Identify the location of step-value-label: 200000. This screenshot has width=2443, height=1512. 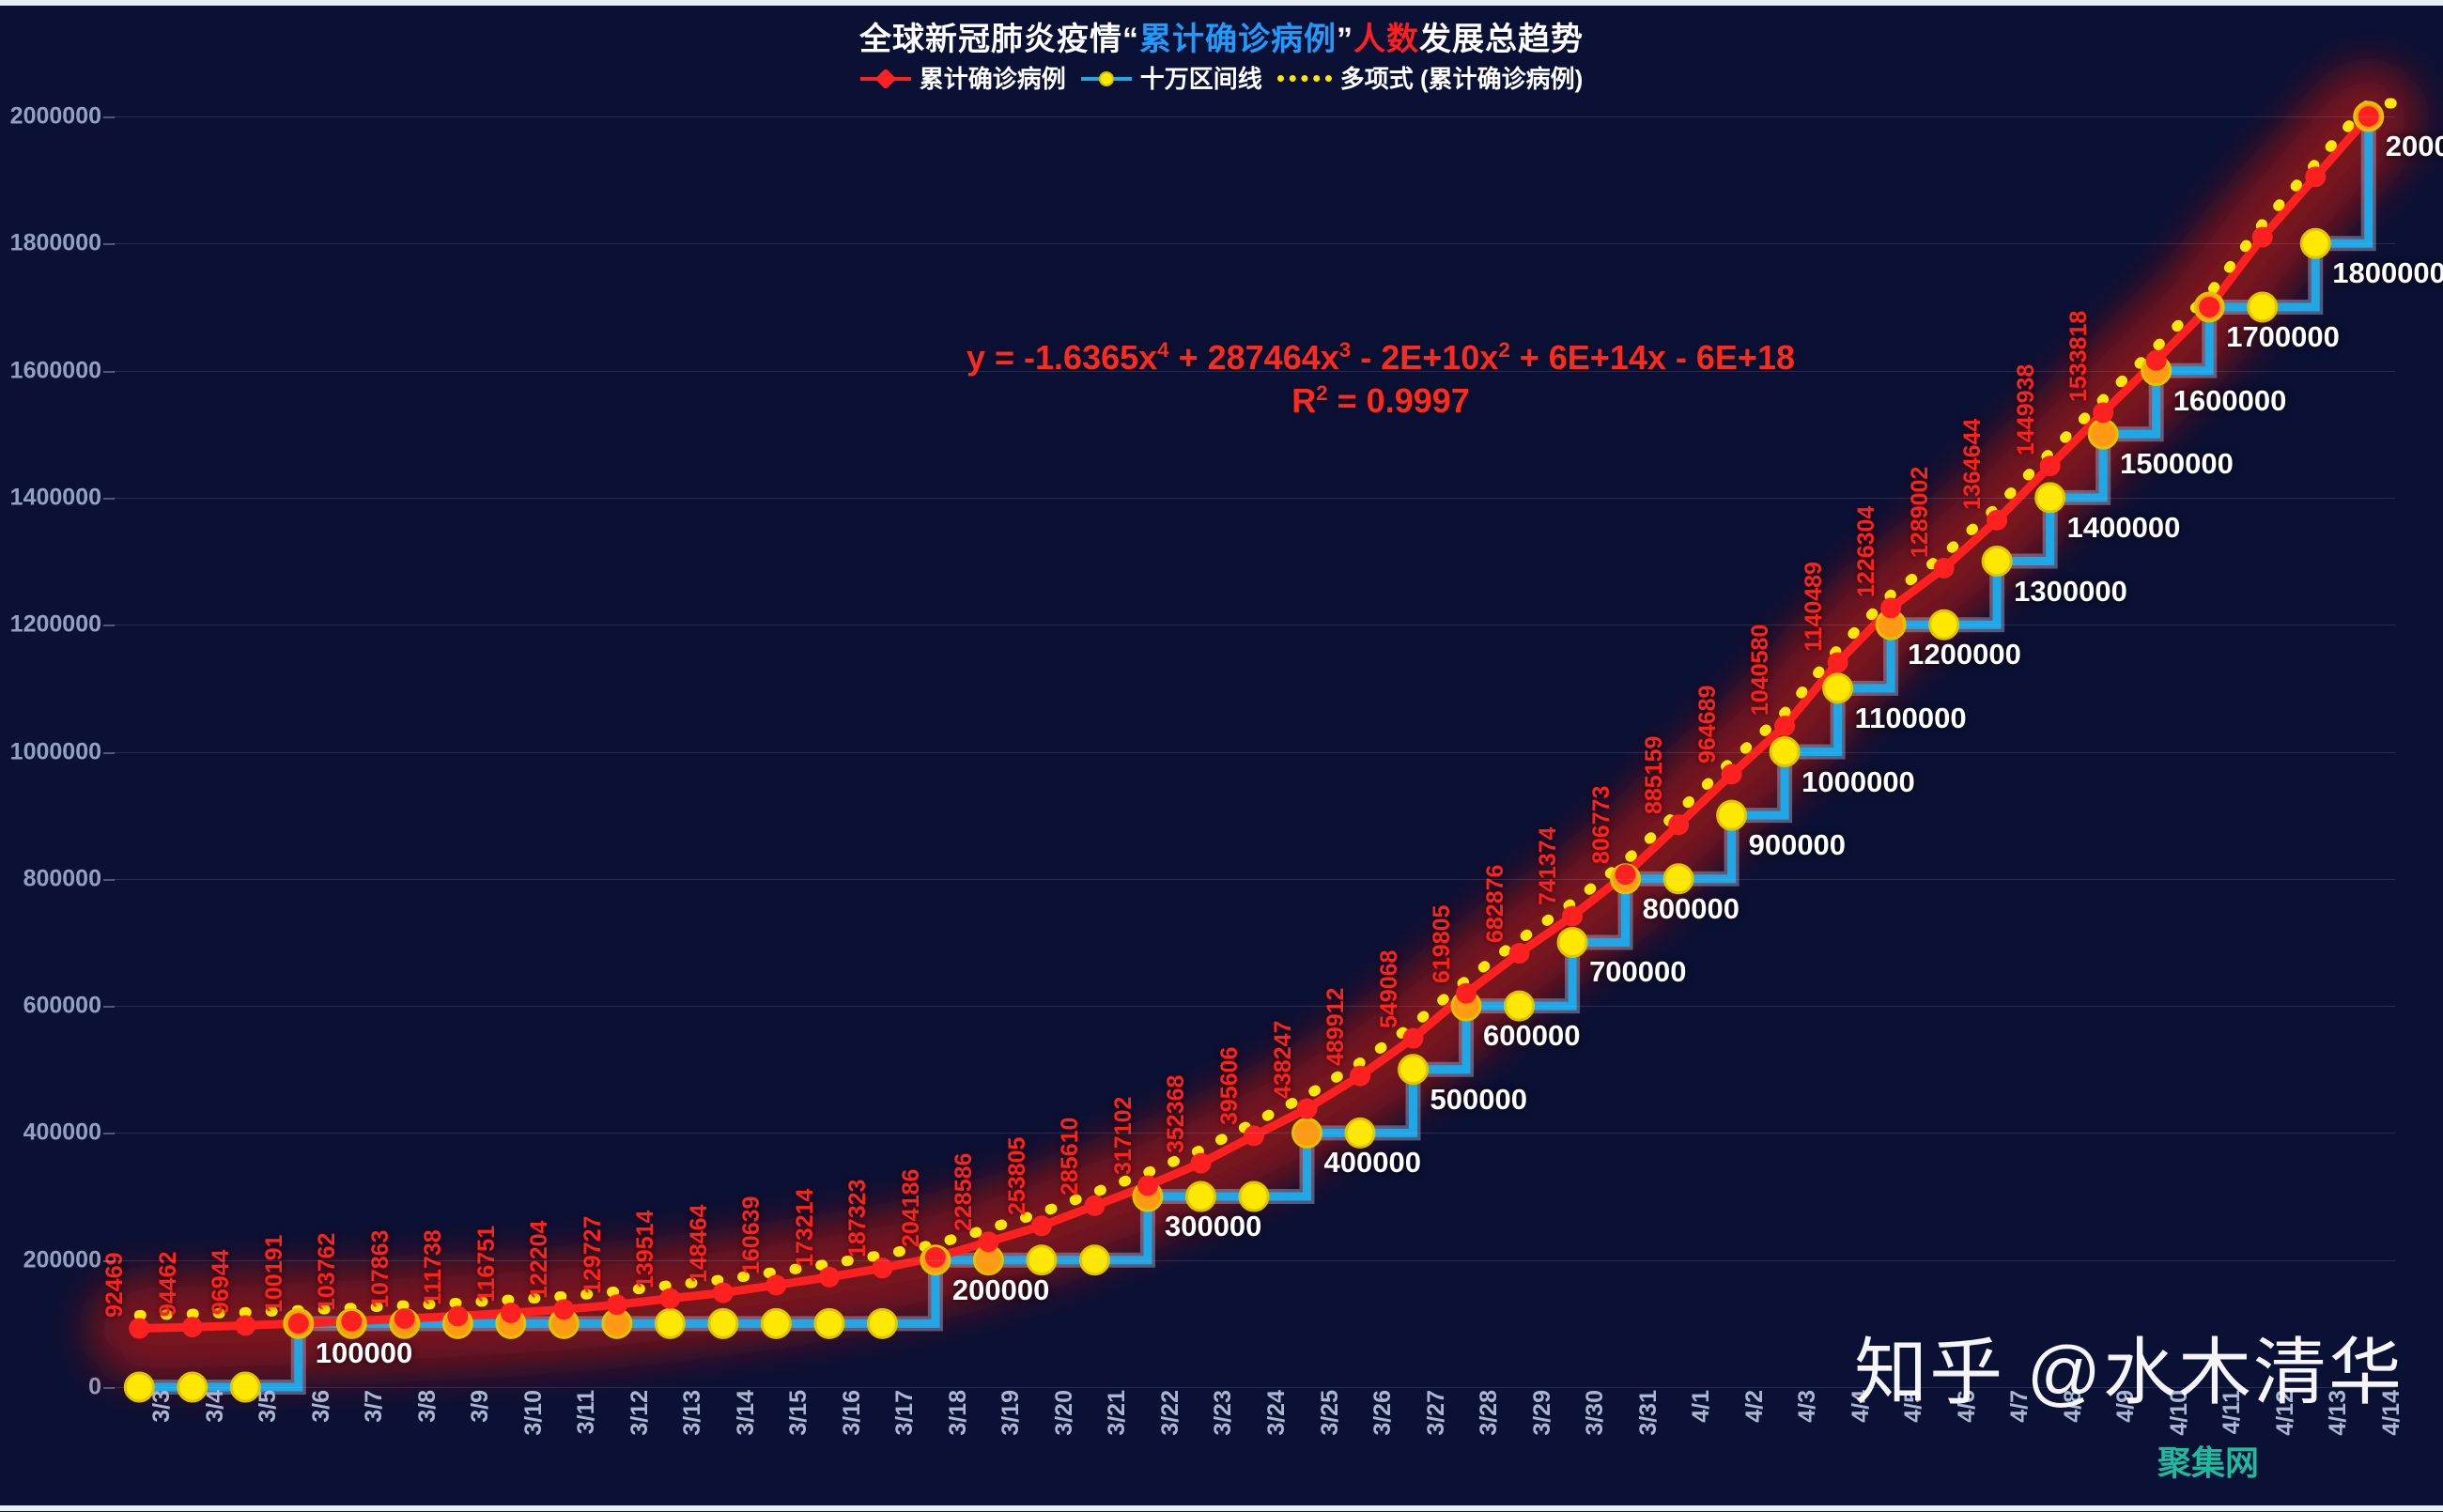
(1001, 1289).